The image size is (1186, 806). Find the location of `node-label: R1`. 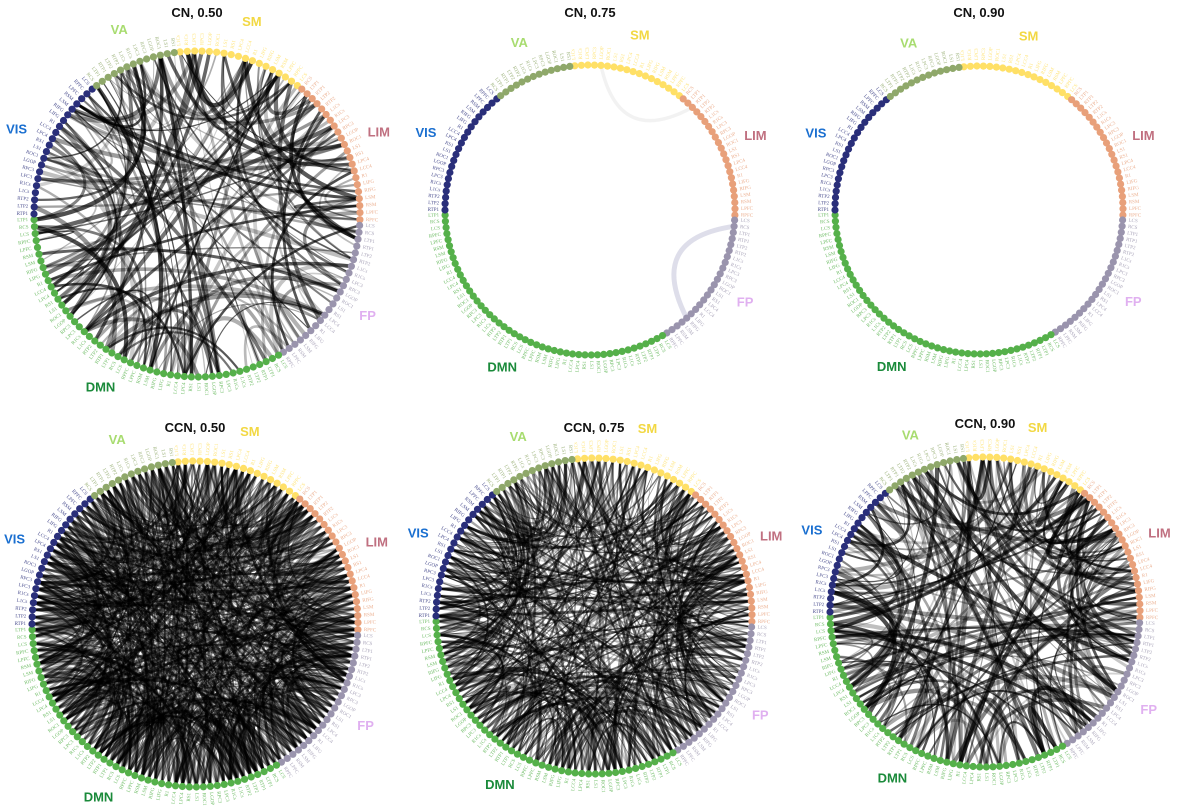

node-label: R1 is located at coordinates (643, 65).